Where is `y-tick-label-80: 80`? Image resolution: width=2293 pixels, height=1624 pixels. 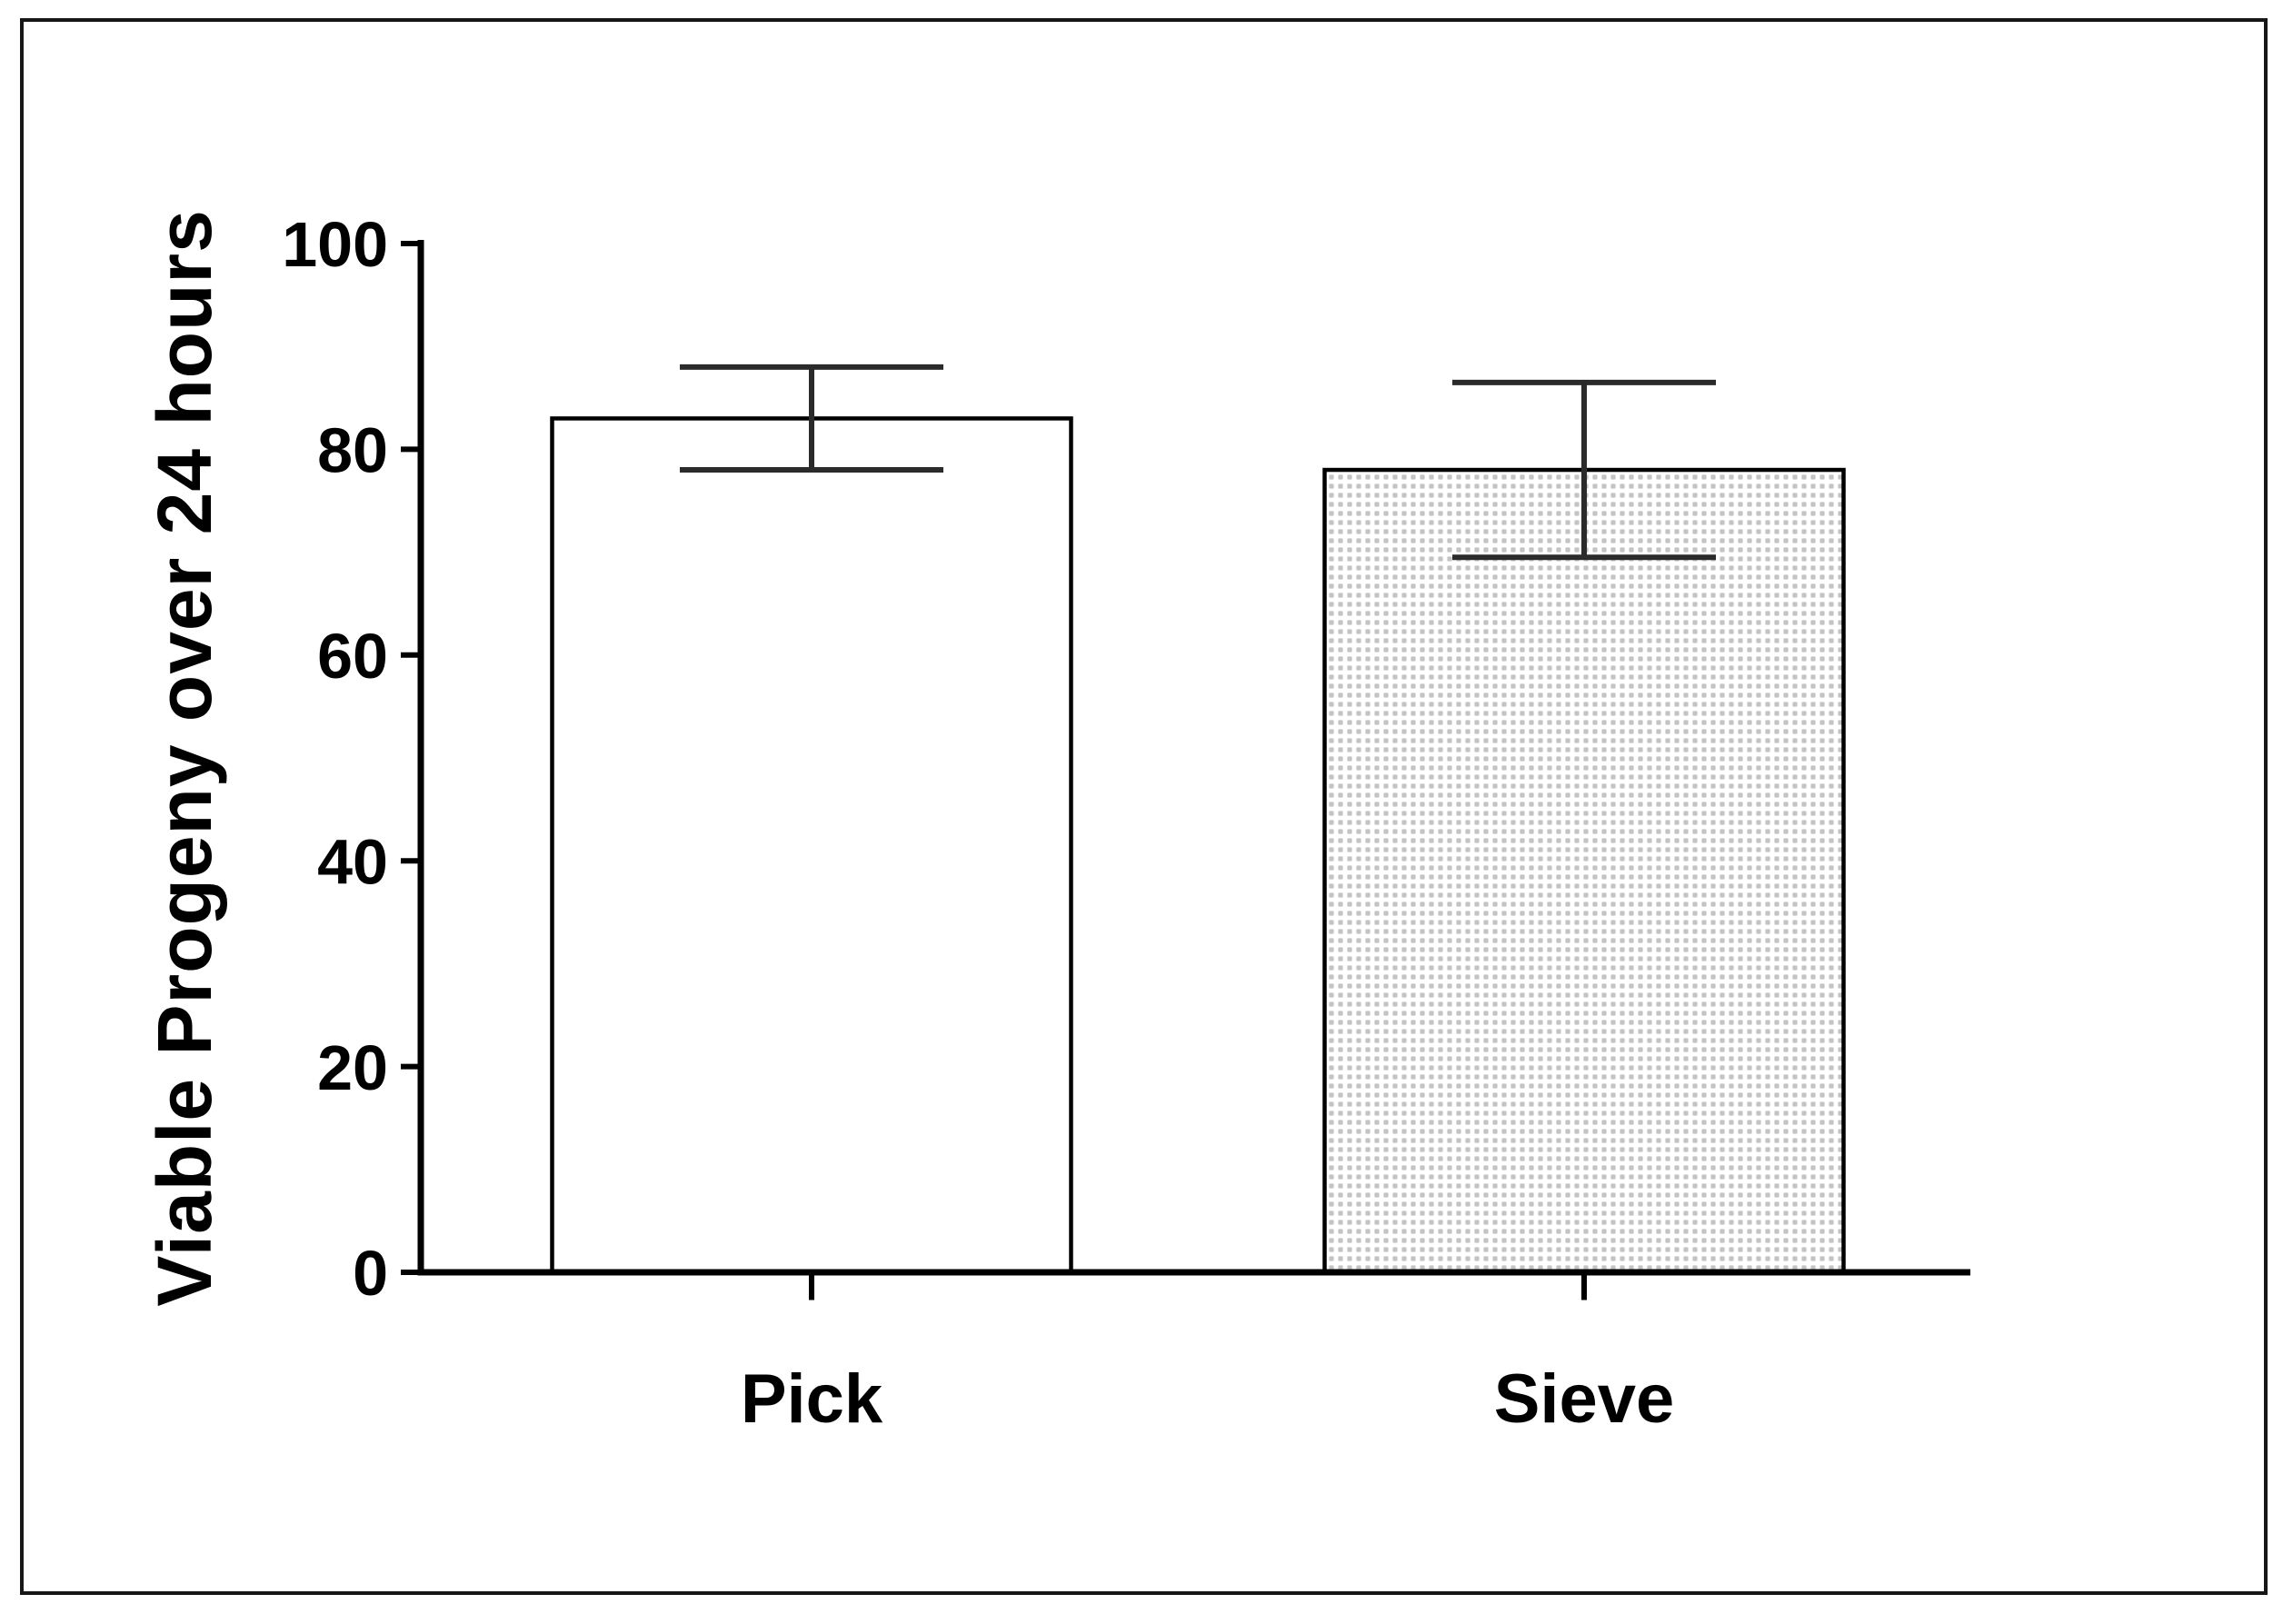
y-tick-label-80: 80 is located at coordinates (352, 450).